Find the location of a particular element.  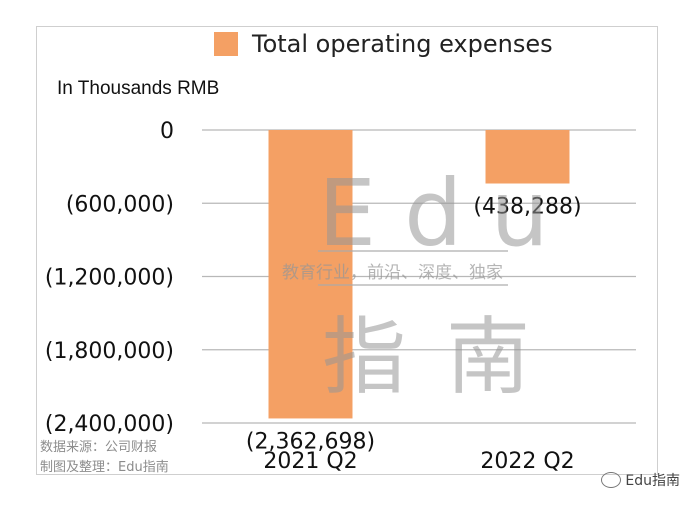

watermark-subtitle: 教育行业，前沿、深度、独家 is located at coordinates (392, 273).